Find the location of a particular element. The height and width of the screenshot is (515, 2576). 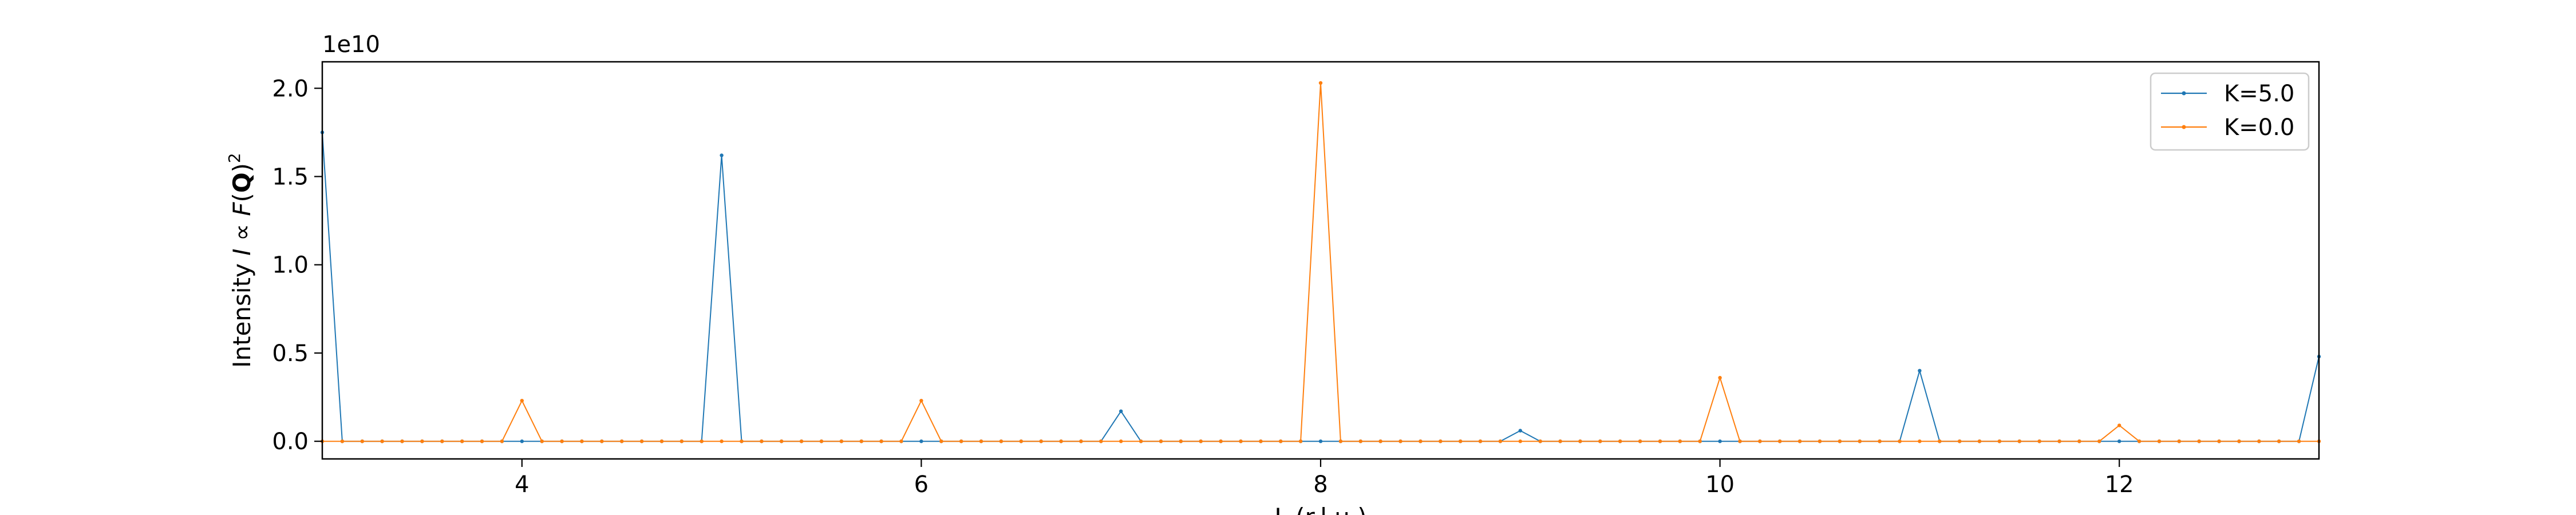

legend-marker-k0 is located at coordinates (2184, 127).